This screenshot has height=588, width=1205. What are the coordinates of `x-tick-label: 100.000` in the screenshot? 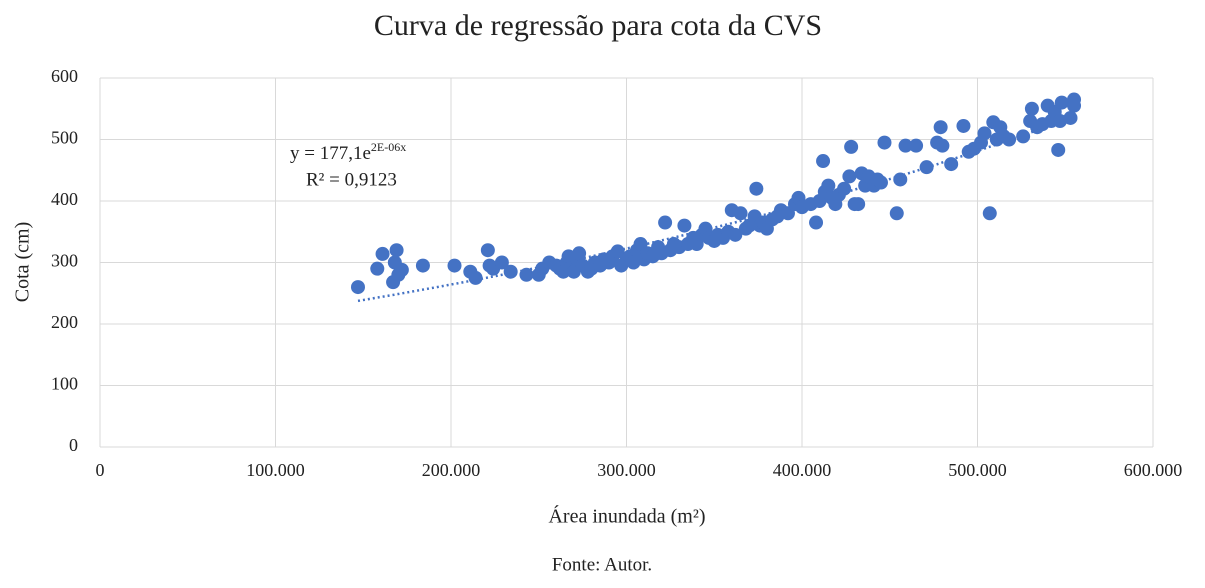 It's located at (275, 470).